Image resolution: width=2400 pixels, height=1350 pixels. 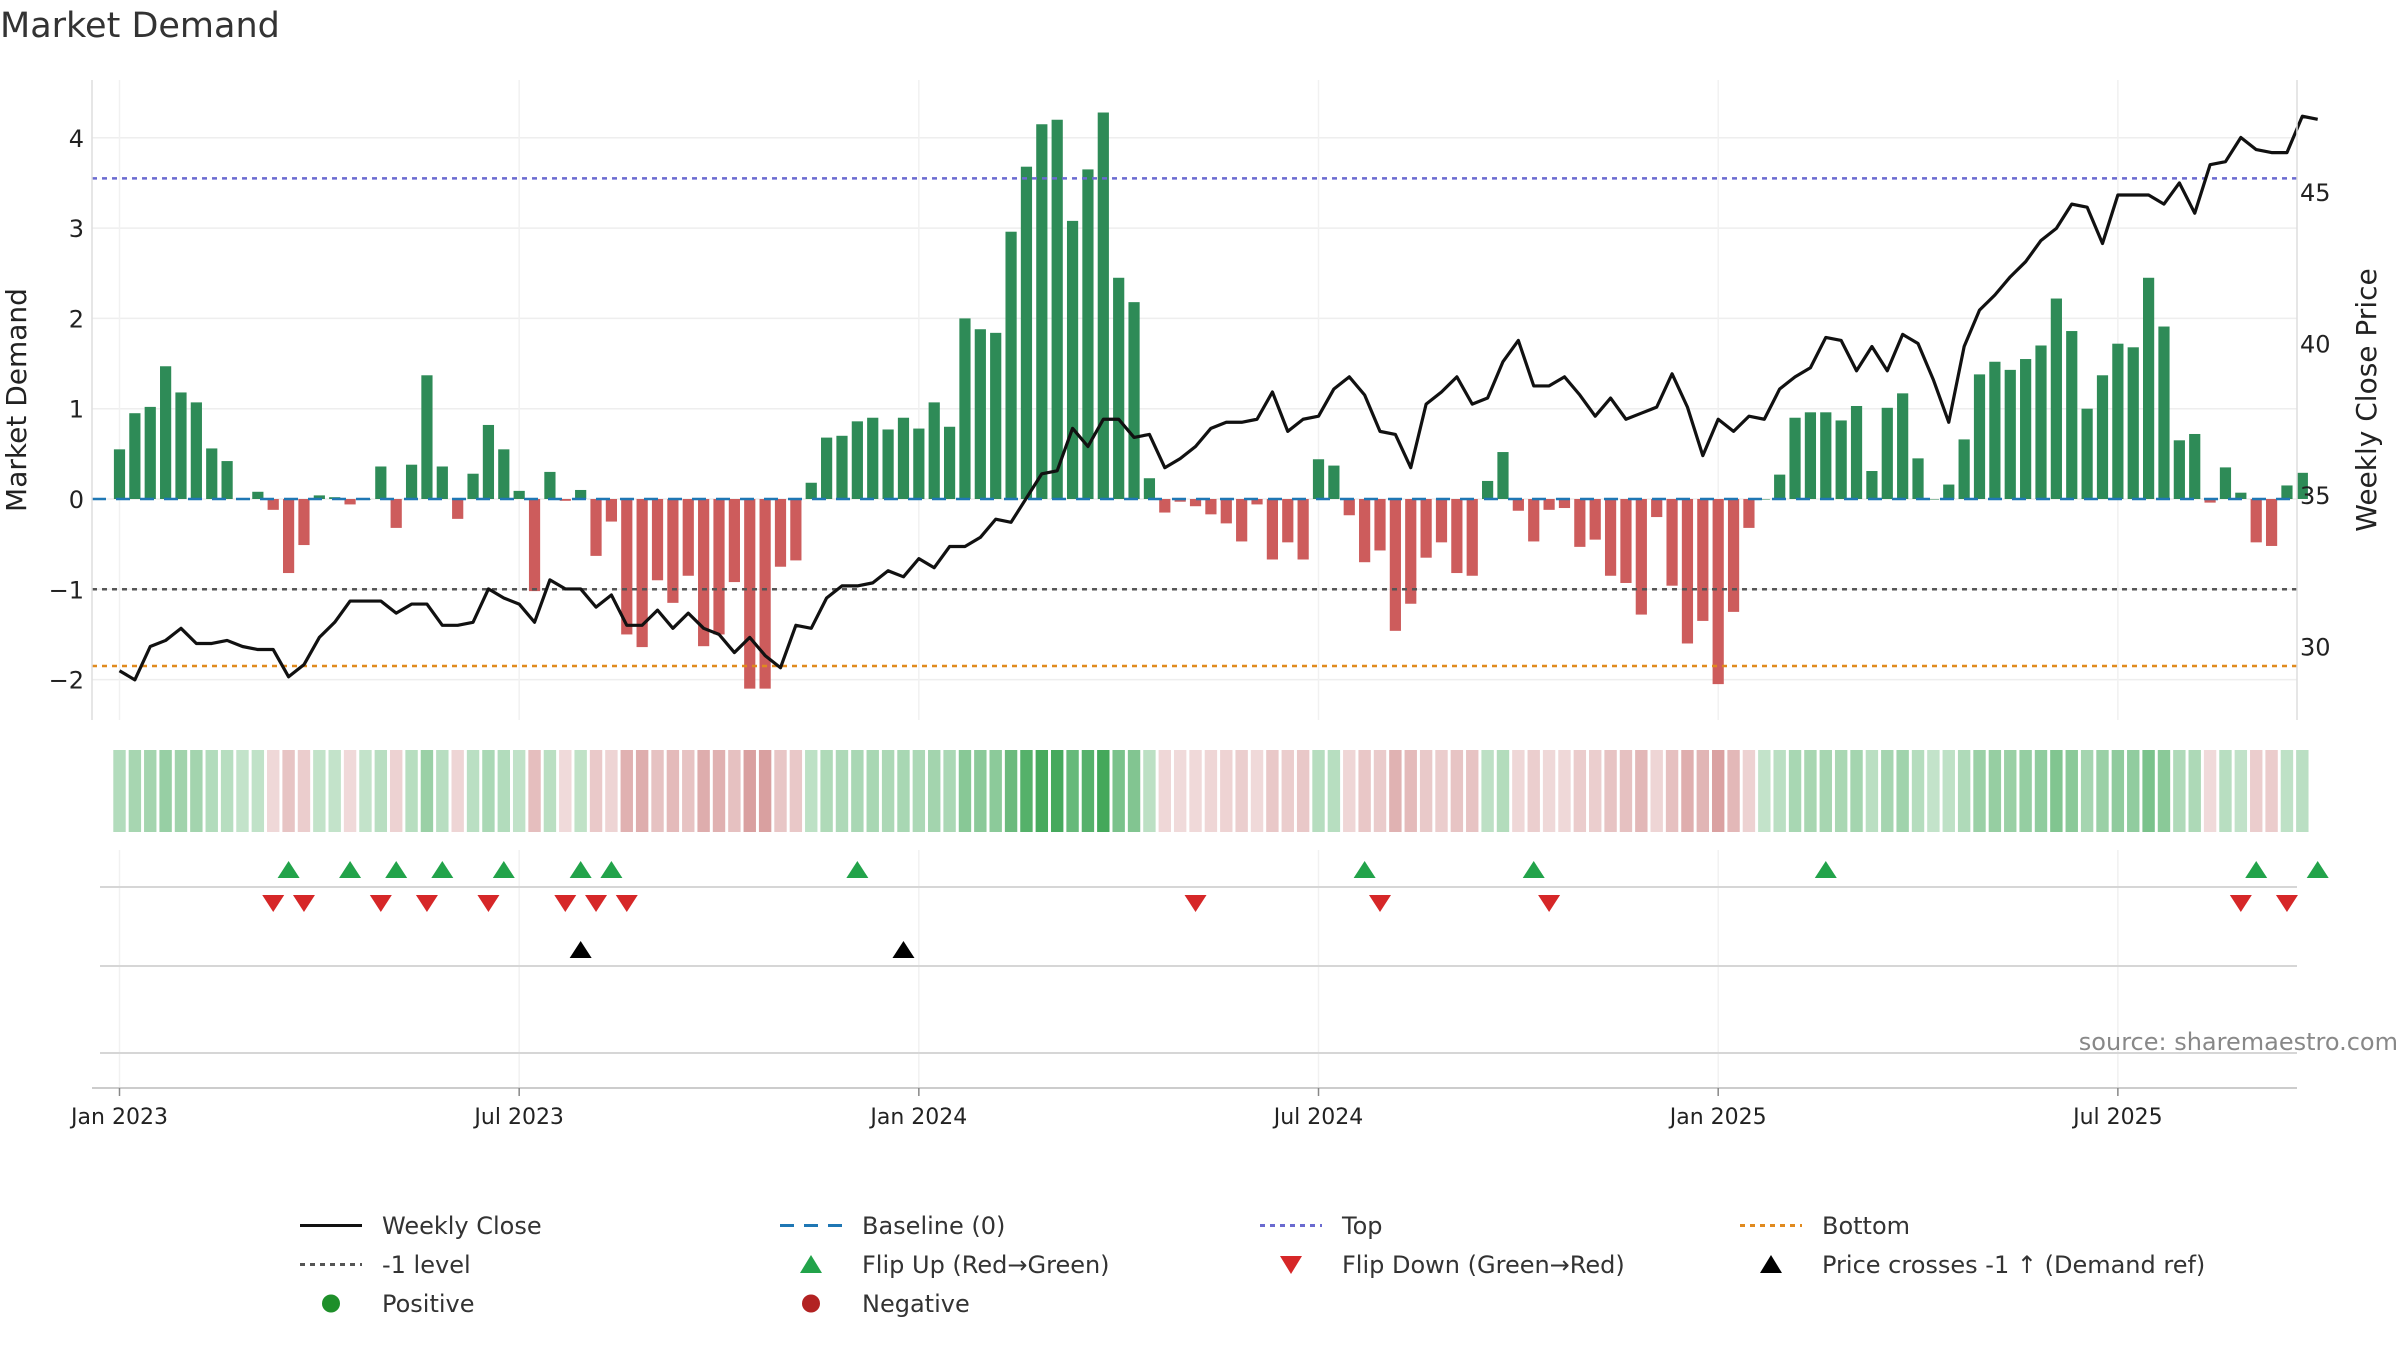 What do you see at coordinates (1362, 1225) in the screenshot?
I see `legend-label: Top` at bounding box center [1362, 1225].